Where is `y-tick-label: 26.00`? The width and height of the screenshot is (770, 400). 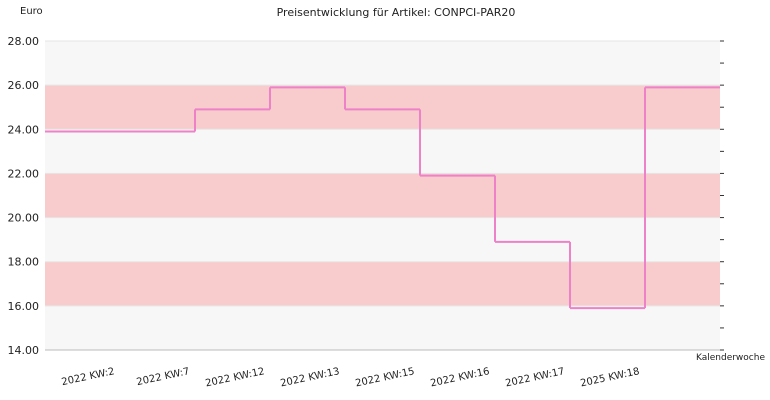
y-tick-label: 26.00 is located at coordinates (24, 85).